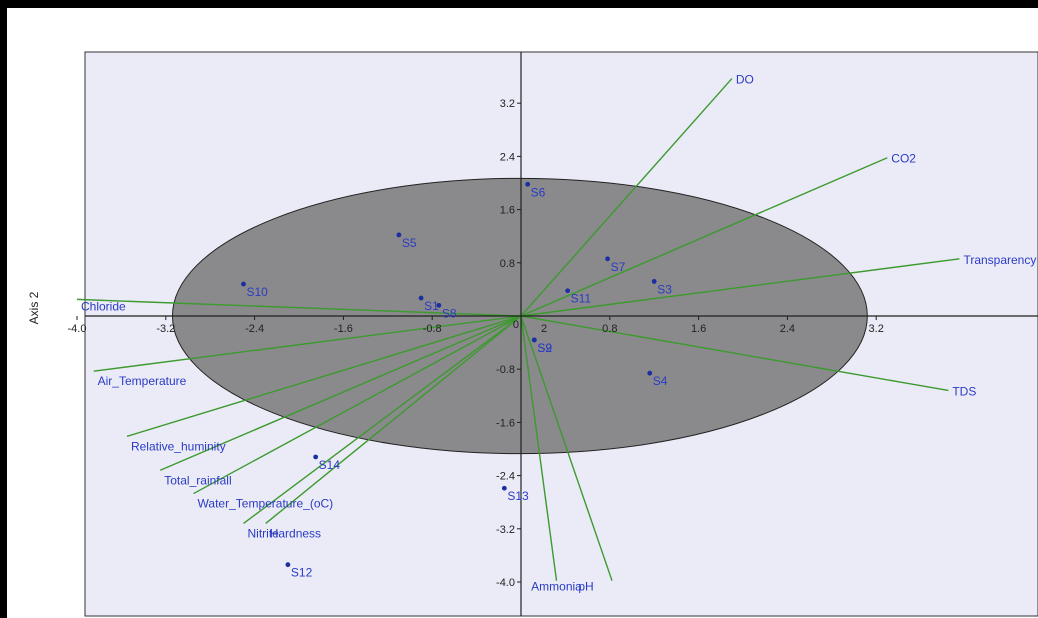 The image size is (1038, 618). I want to click on point-label-s12: S12, so click(302, 573).